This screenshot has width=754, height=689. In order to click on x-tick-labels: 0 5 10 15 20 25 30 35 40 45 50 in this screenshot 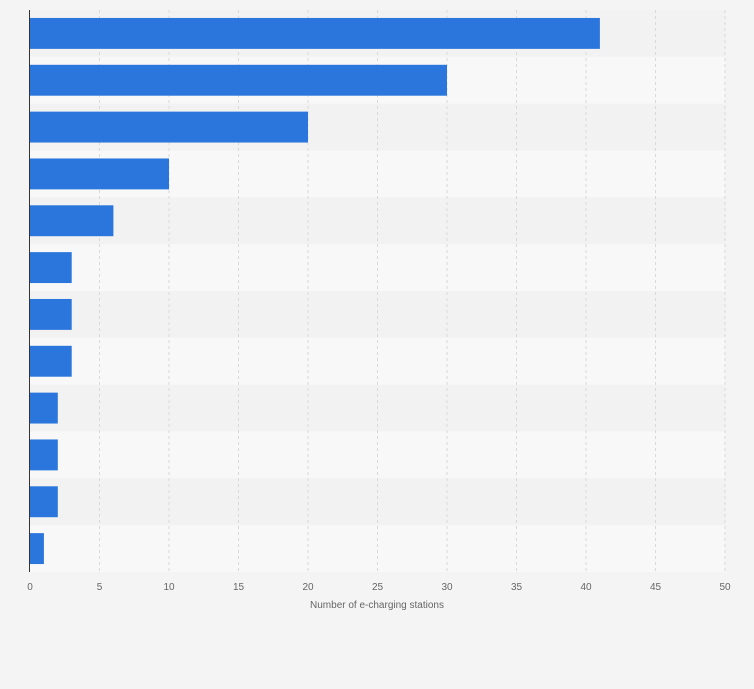, I will do `click(379, 587)`.